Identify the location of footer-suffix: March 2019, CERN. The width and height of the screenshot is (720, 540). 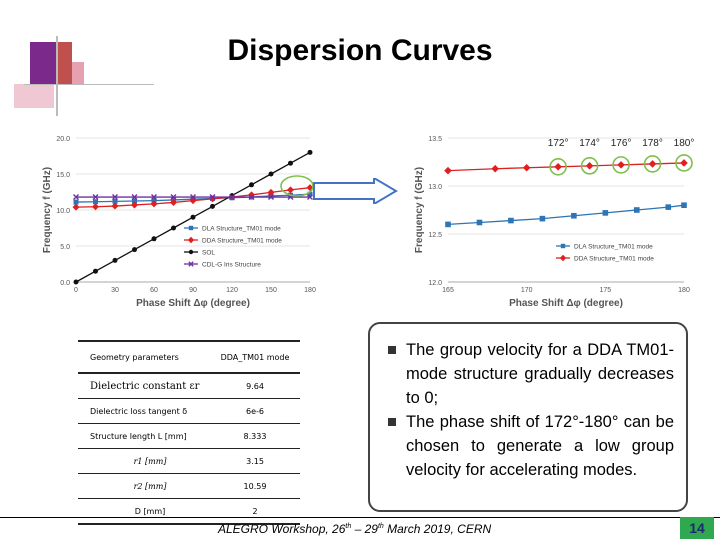
(437, 529).